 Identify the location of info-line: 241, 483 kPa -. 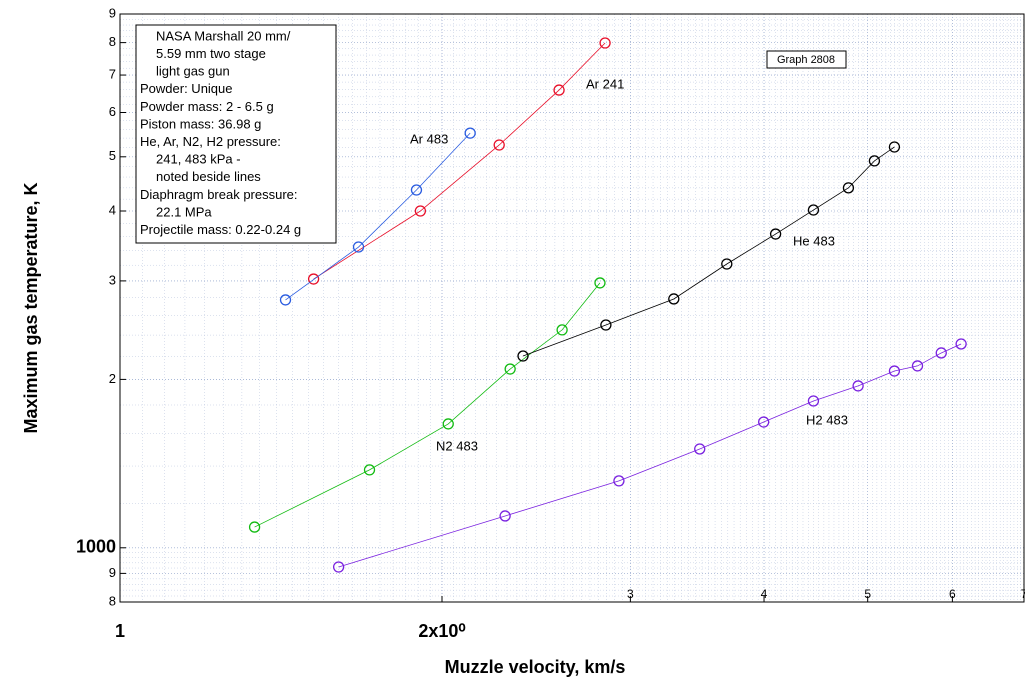
(198, 159).